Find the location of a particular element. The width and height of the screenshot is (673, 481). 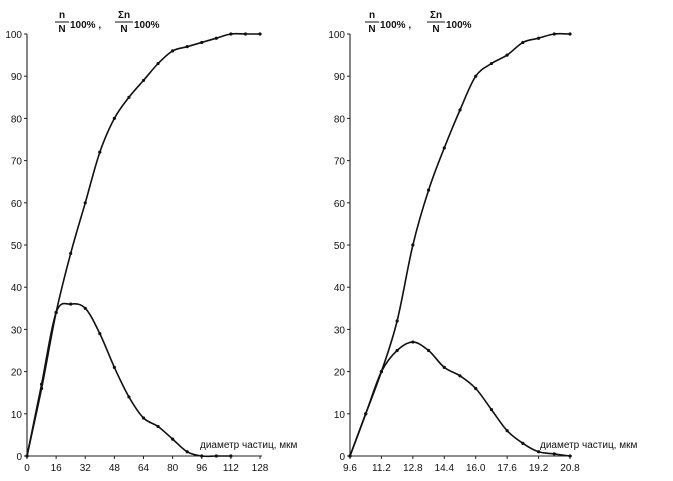

x-tick-label: 112 is located at coordinates (231, 468).